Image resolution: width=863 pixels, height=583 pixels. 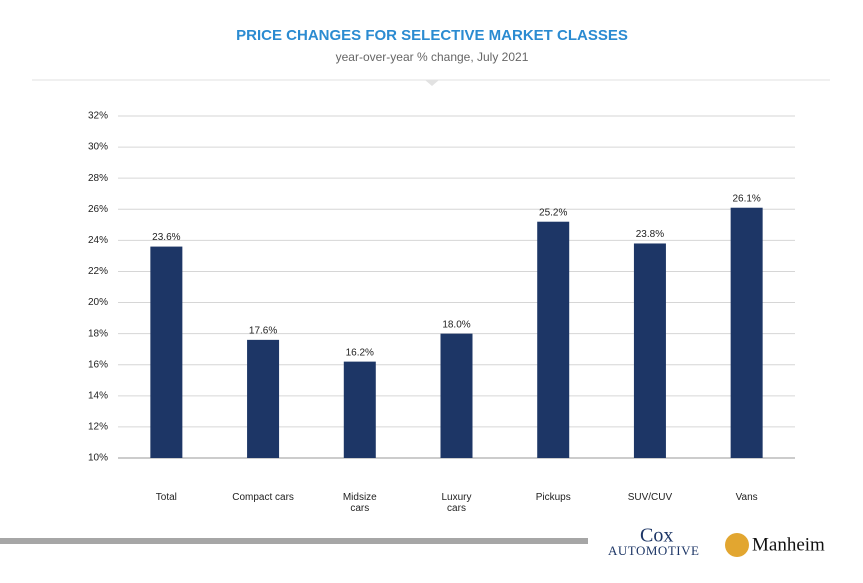 I want to click on logo-text: Cox, so click(x=656, y=536).